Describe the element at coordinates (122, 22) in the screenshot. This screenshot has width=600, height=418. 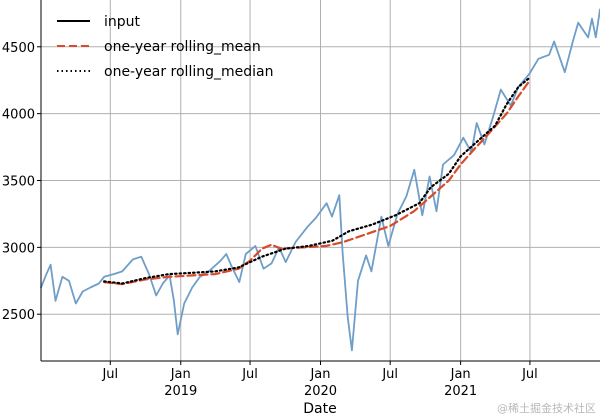
I see `legend-label: input` at that location.